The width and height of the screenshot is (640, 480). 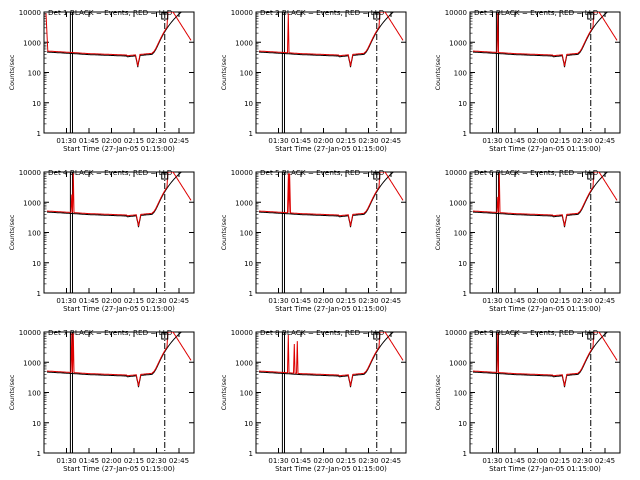 What do you see at coordinates (110, 12) in the screenshot?
I see `panel-title: Det 1 BLACK = Events, RED = LLD` at bounding box center [110, 12].